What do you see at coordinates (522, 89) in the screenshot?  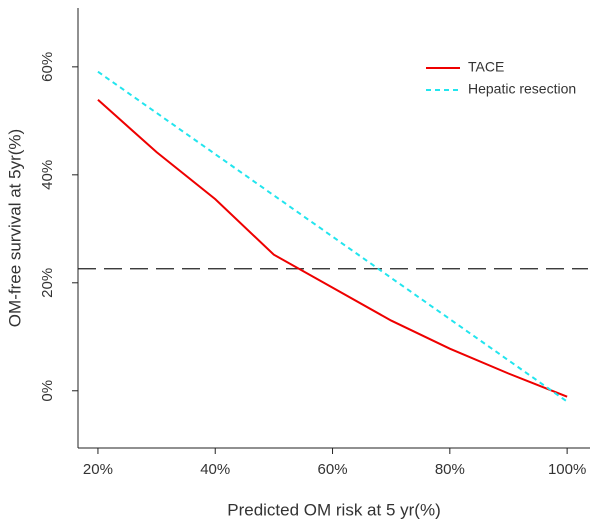 I see `legend-label: Hepatic resection` at bounding box center [522, 89].